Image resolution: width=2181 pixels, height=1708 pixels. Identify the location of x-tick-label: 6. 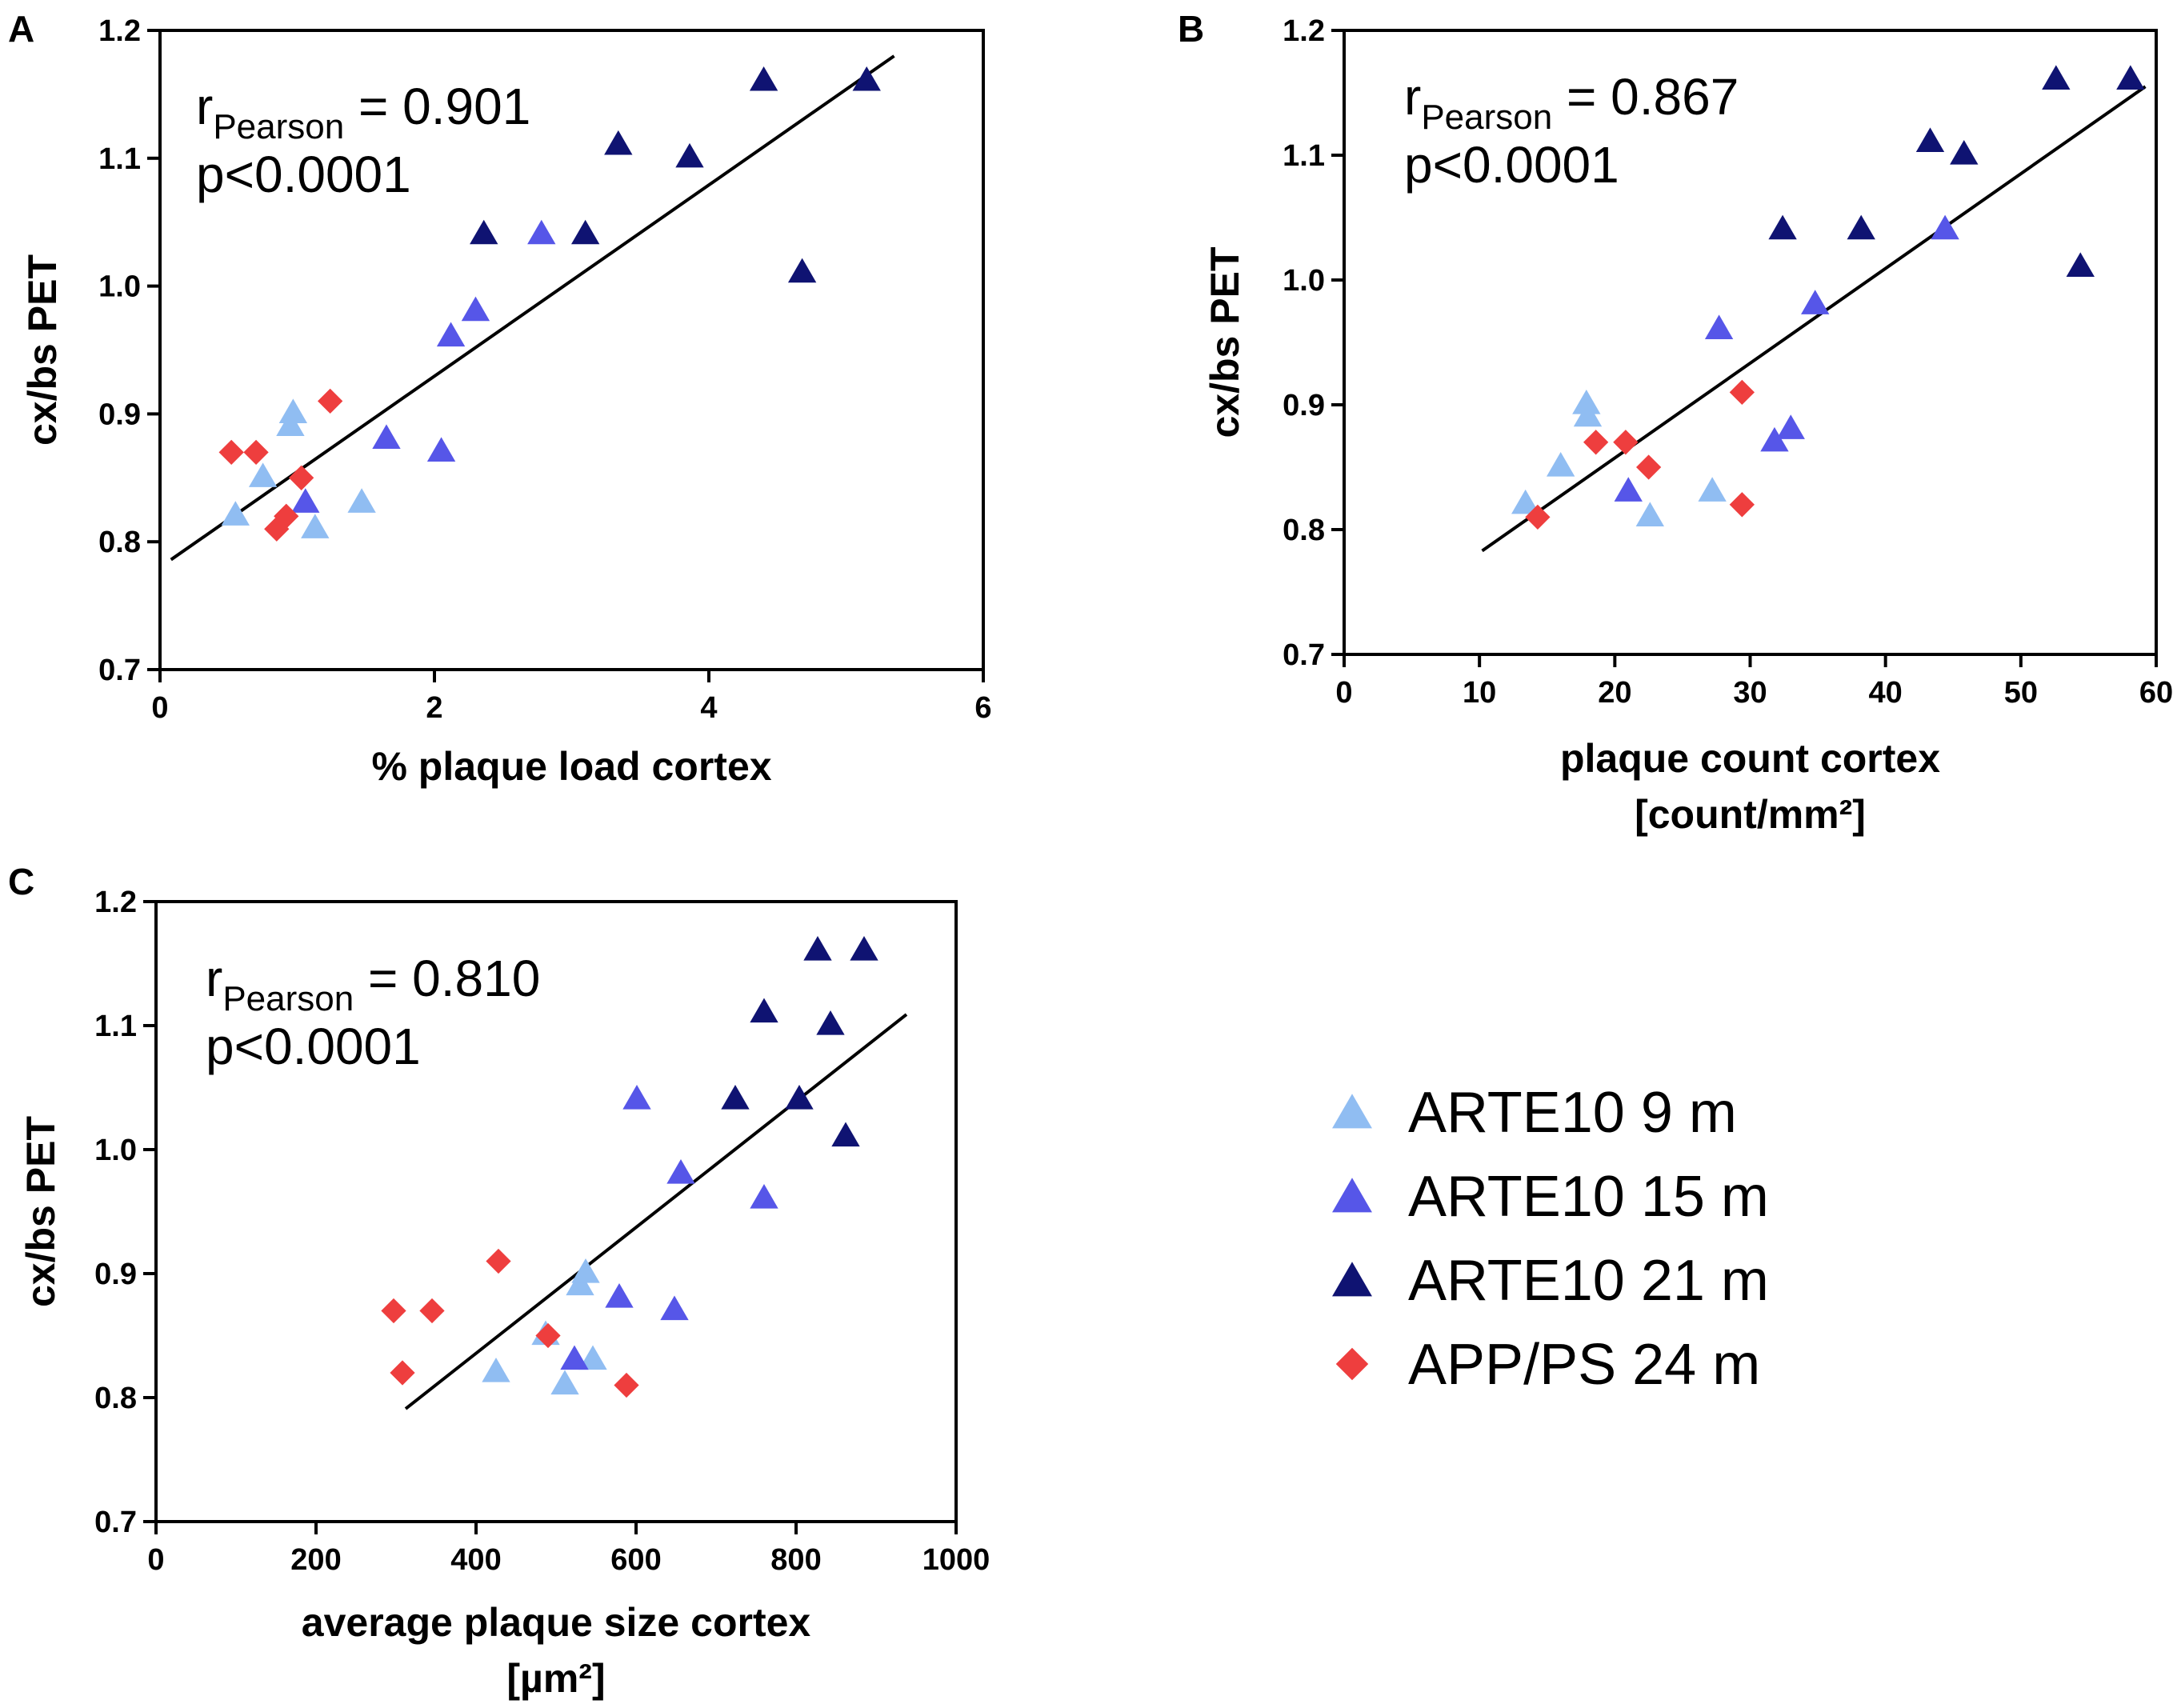
(982, 708).